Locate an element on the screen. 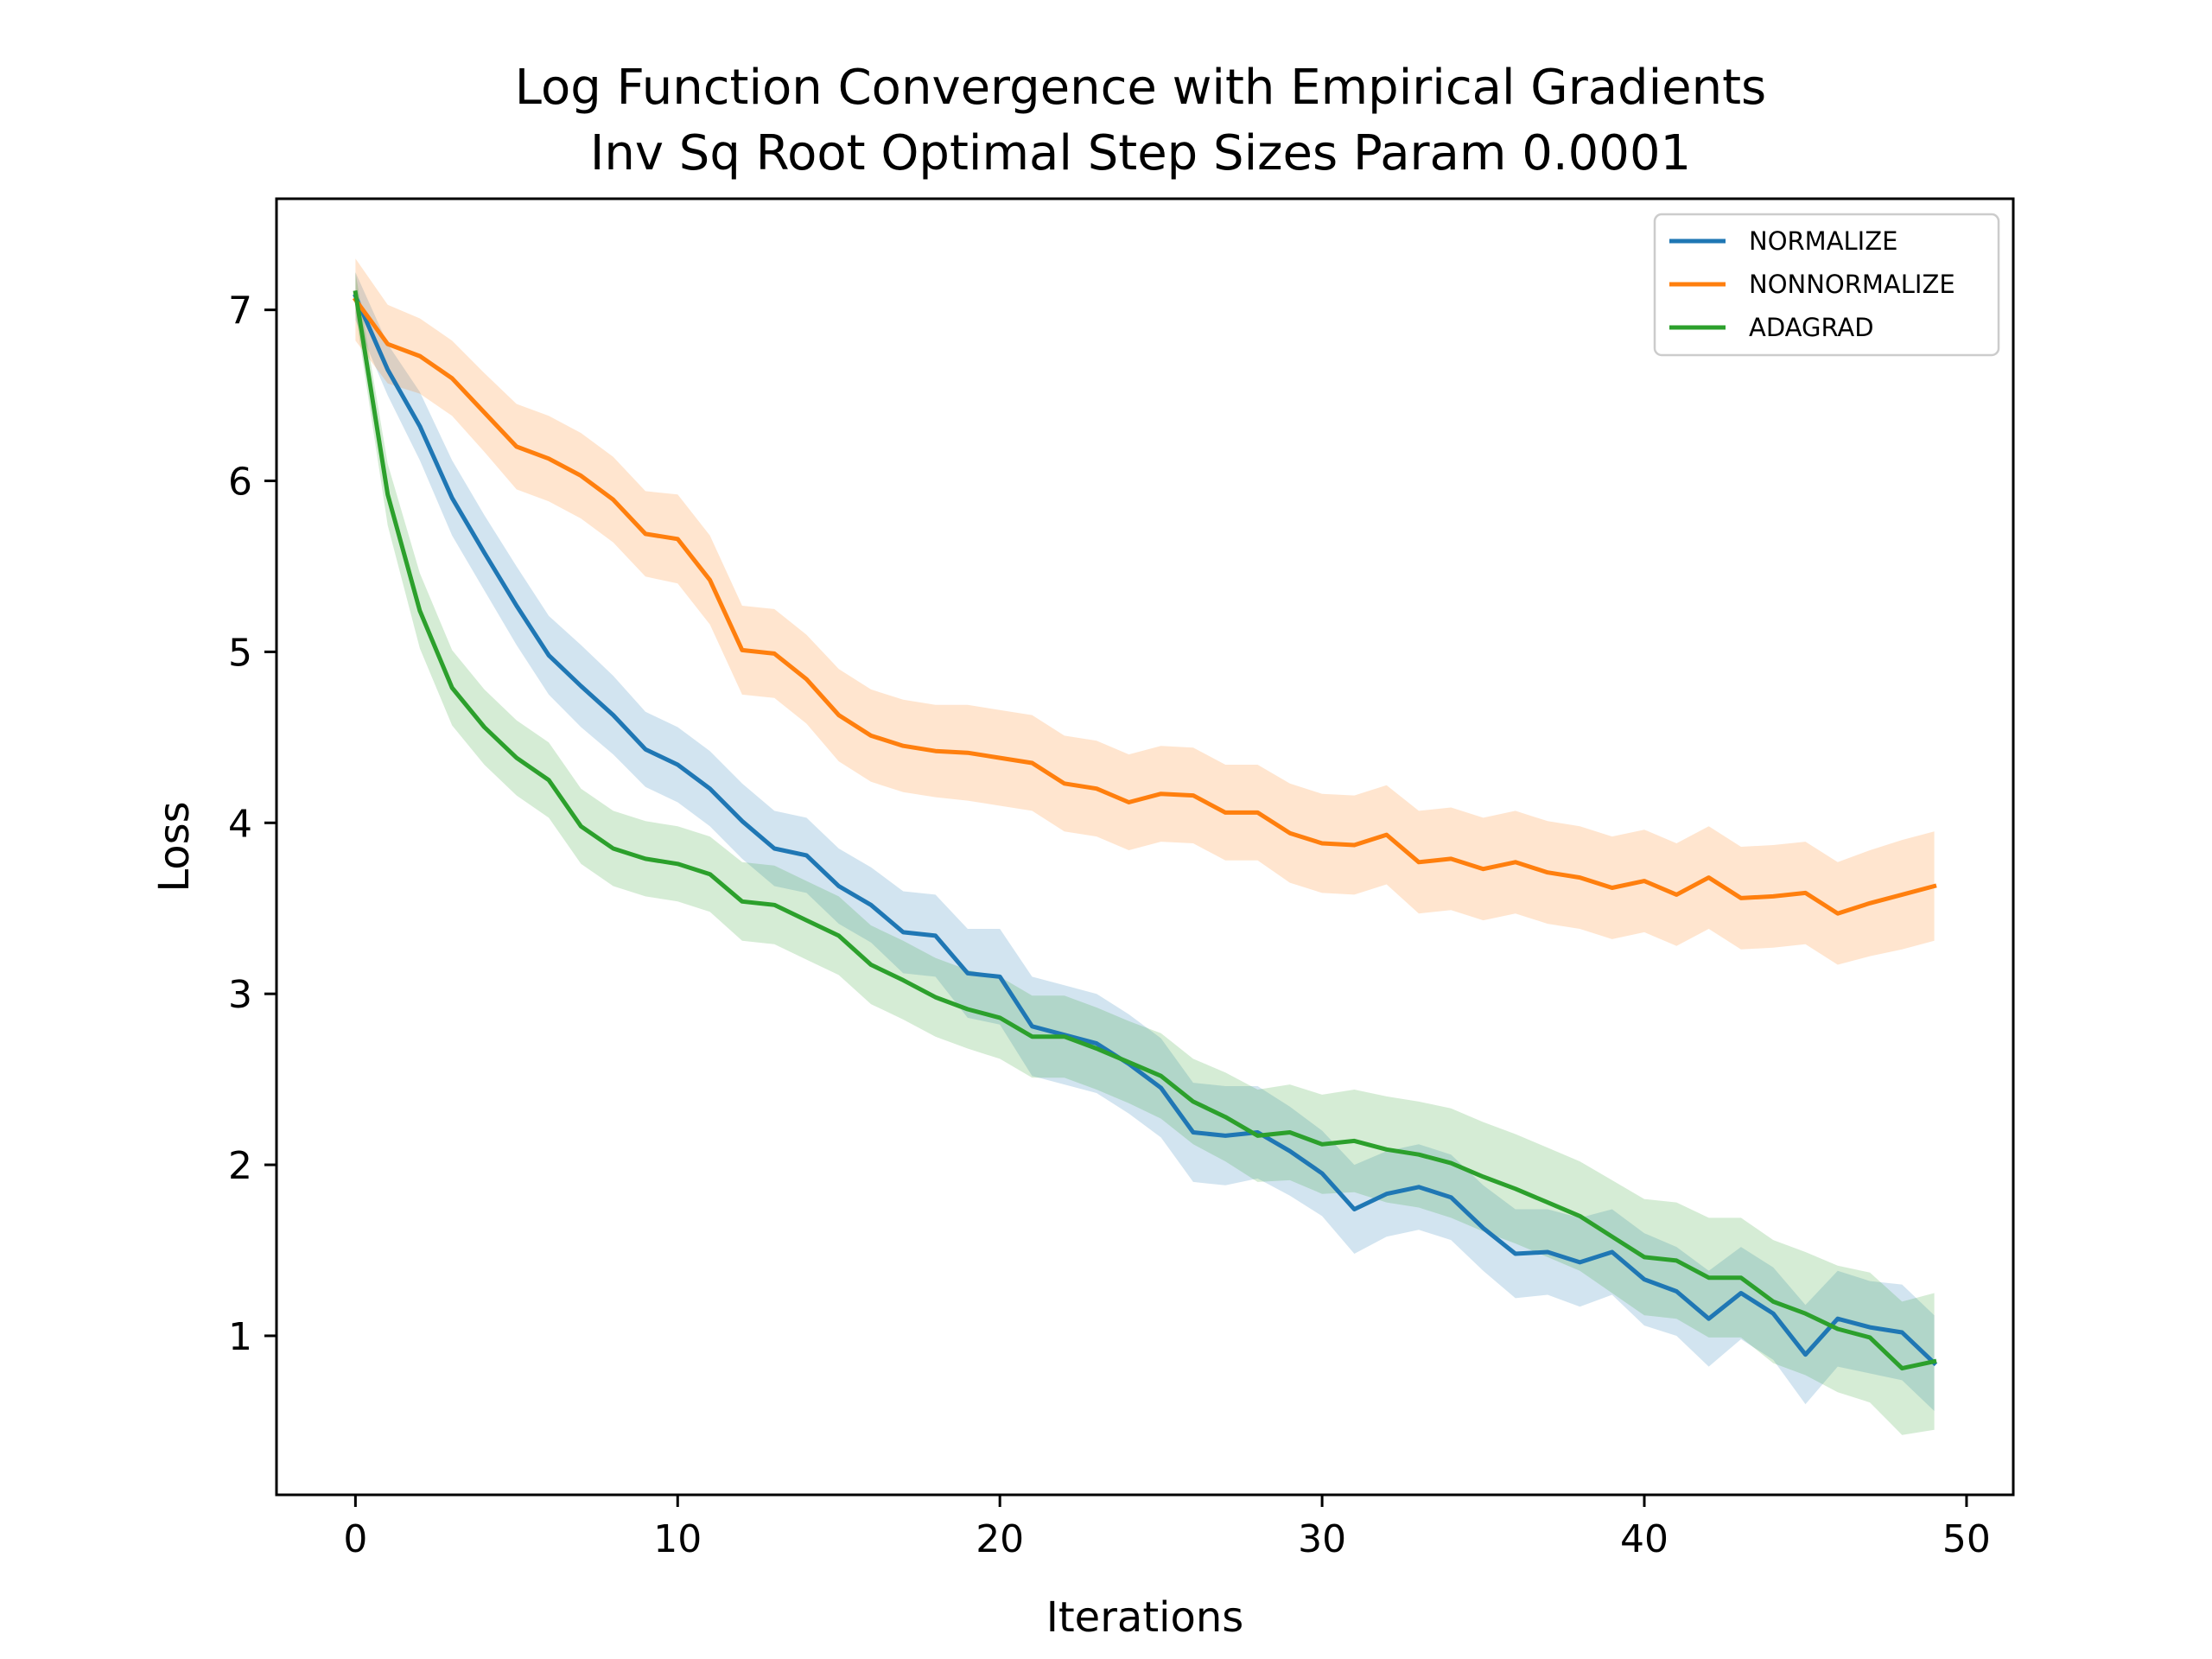 The height and width of the screenshot is (1659, 2212). y-tick-label: 2 is located at coordinates (240, 1166).